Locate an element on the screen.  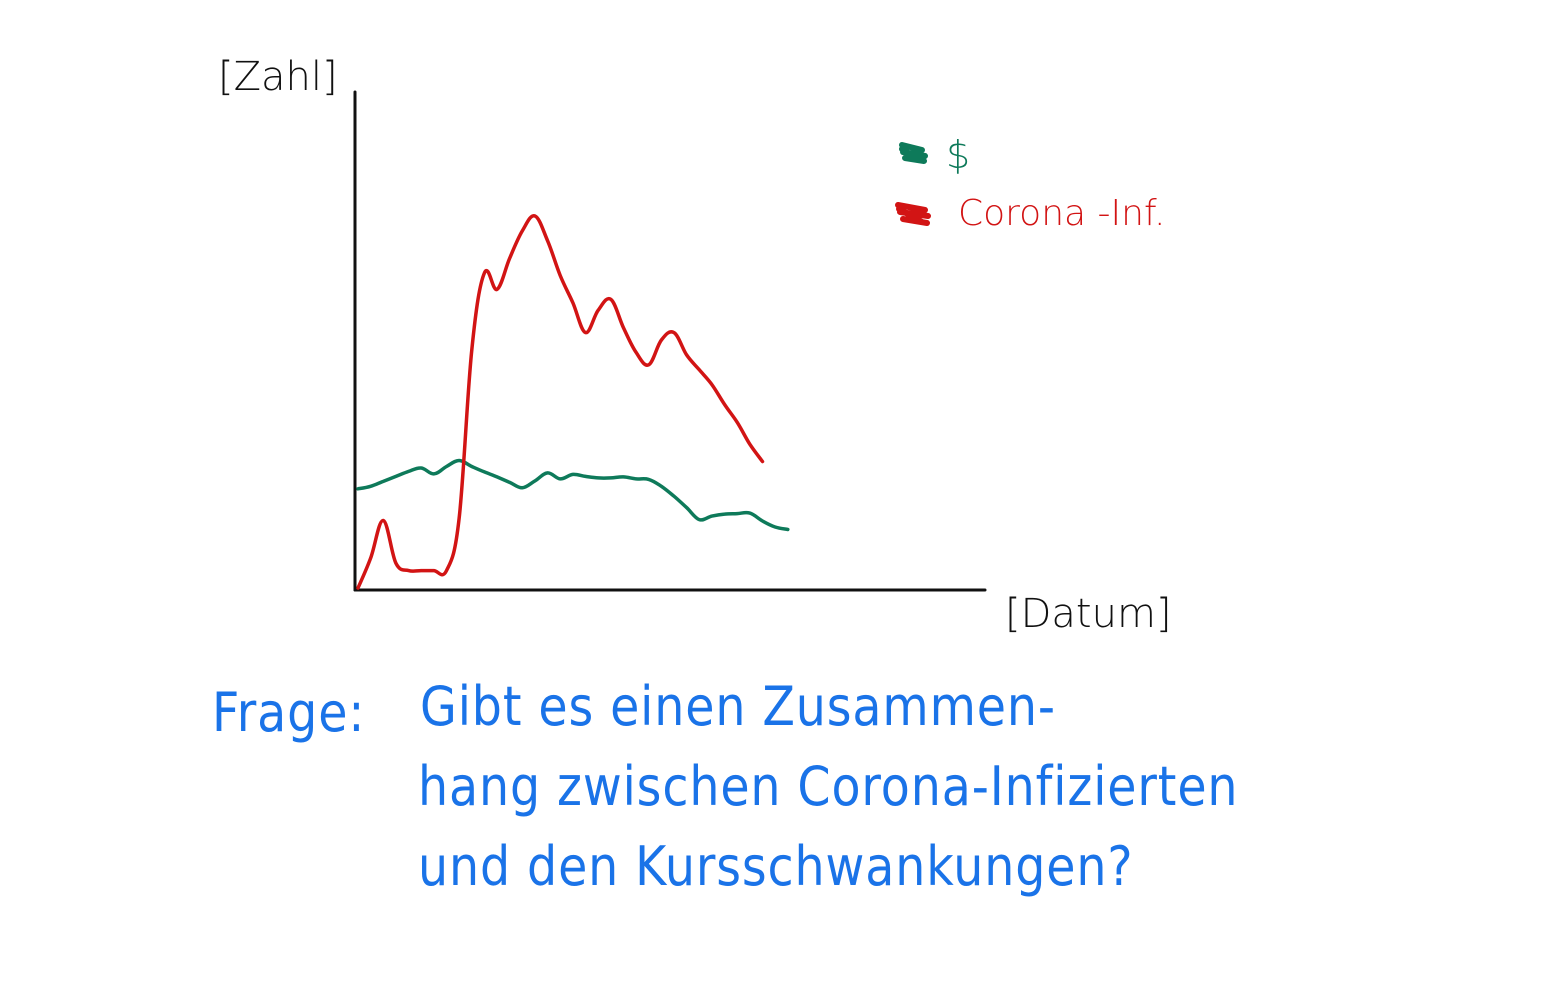
series-line-corona is located at coordinates (560, 402).